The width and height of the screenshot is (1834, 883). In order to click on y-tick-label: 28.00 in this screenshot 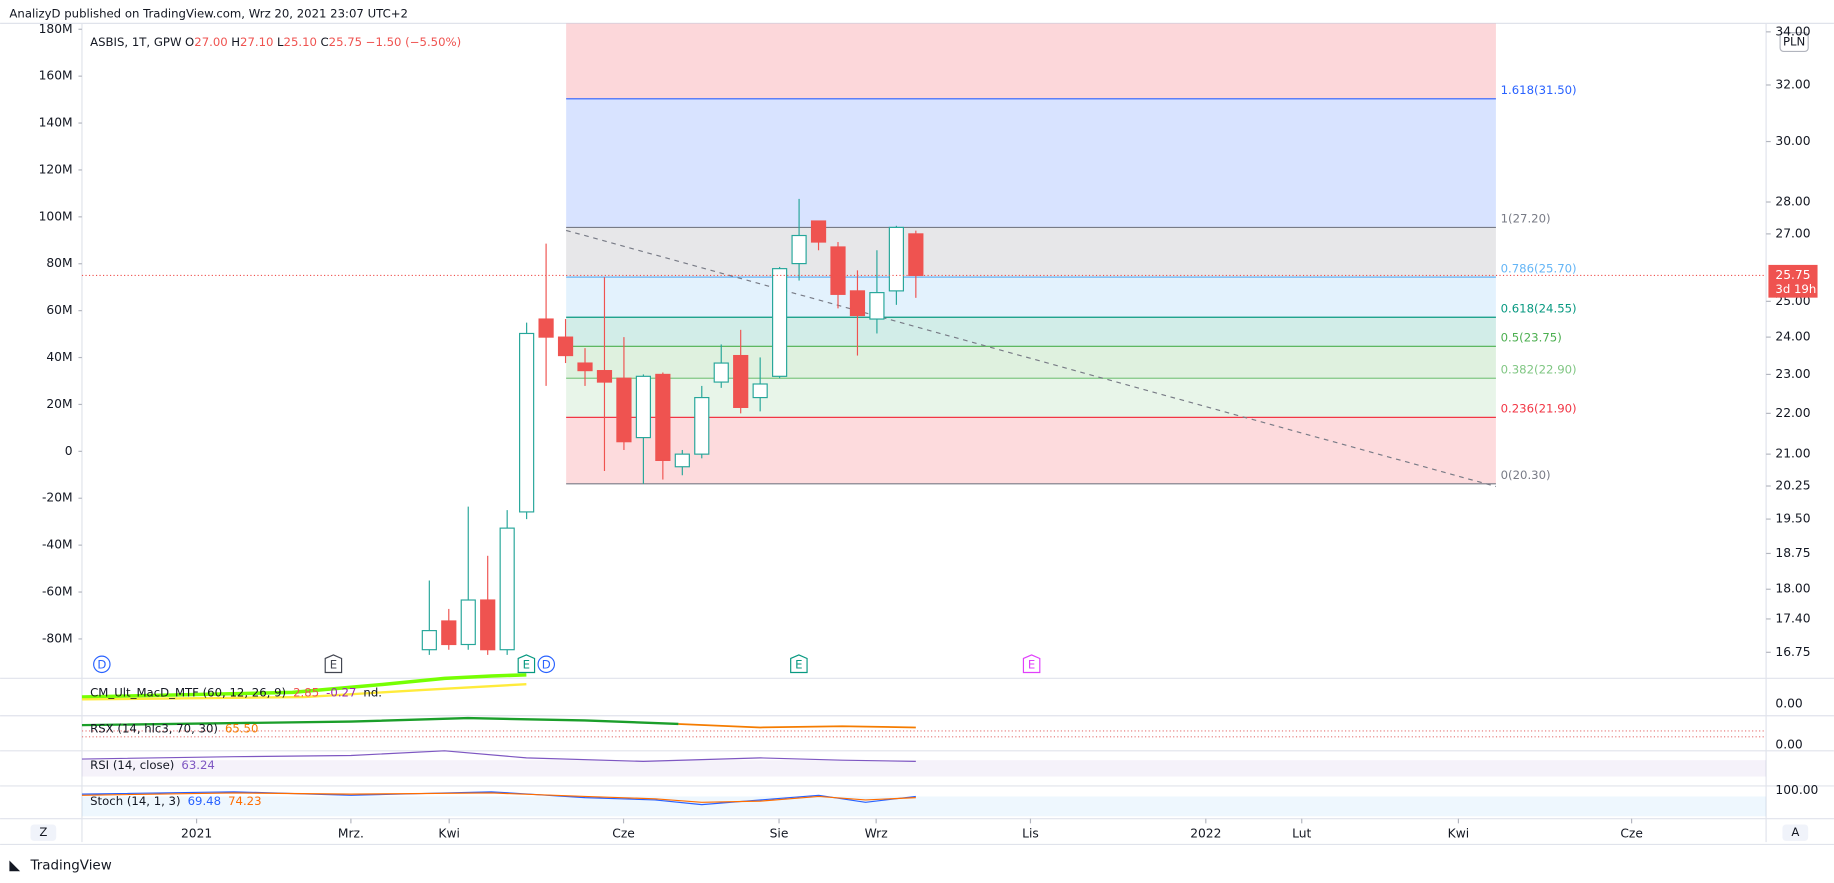, I will do `click(1792, 202)`.